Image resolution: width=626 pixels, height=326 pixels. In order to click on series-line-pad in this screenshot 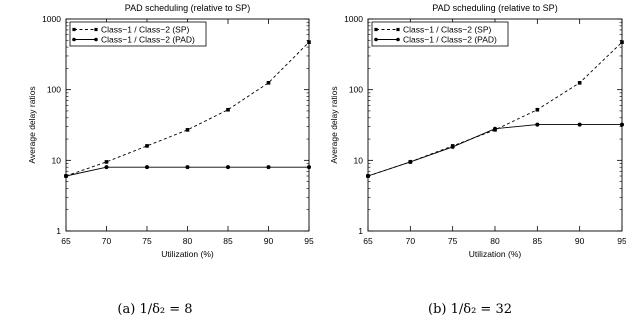, I will do `click(494, 150)`.